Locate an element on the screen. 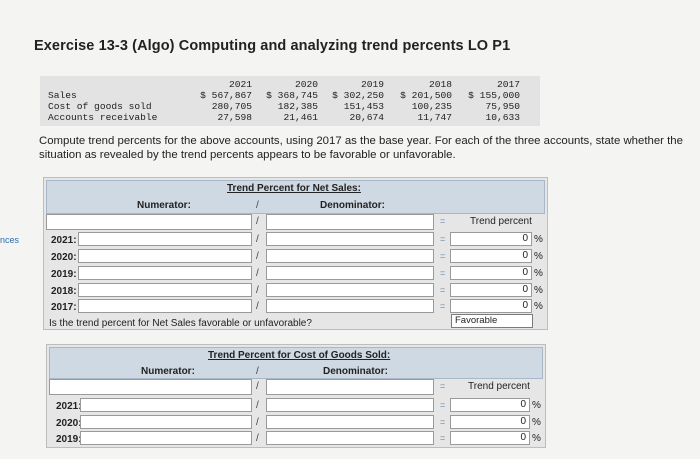 The image size is (700, 459). cogs-title: Trend Percent for Cost of Goods Sold: is located at coordinates (299, 355).